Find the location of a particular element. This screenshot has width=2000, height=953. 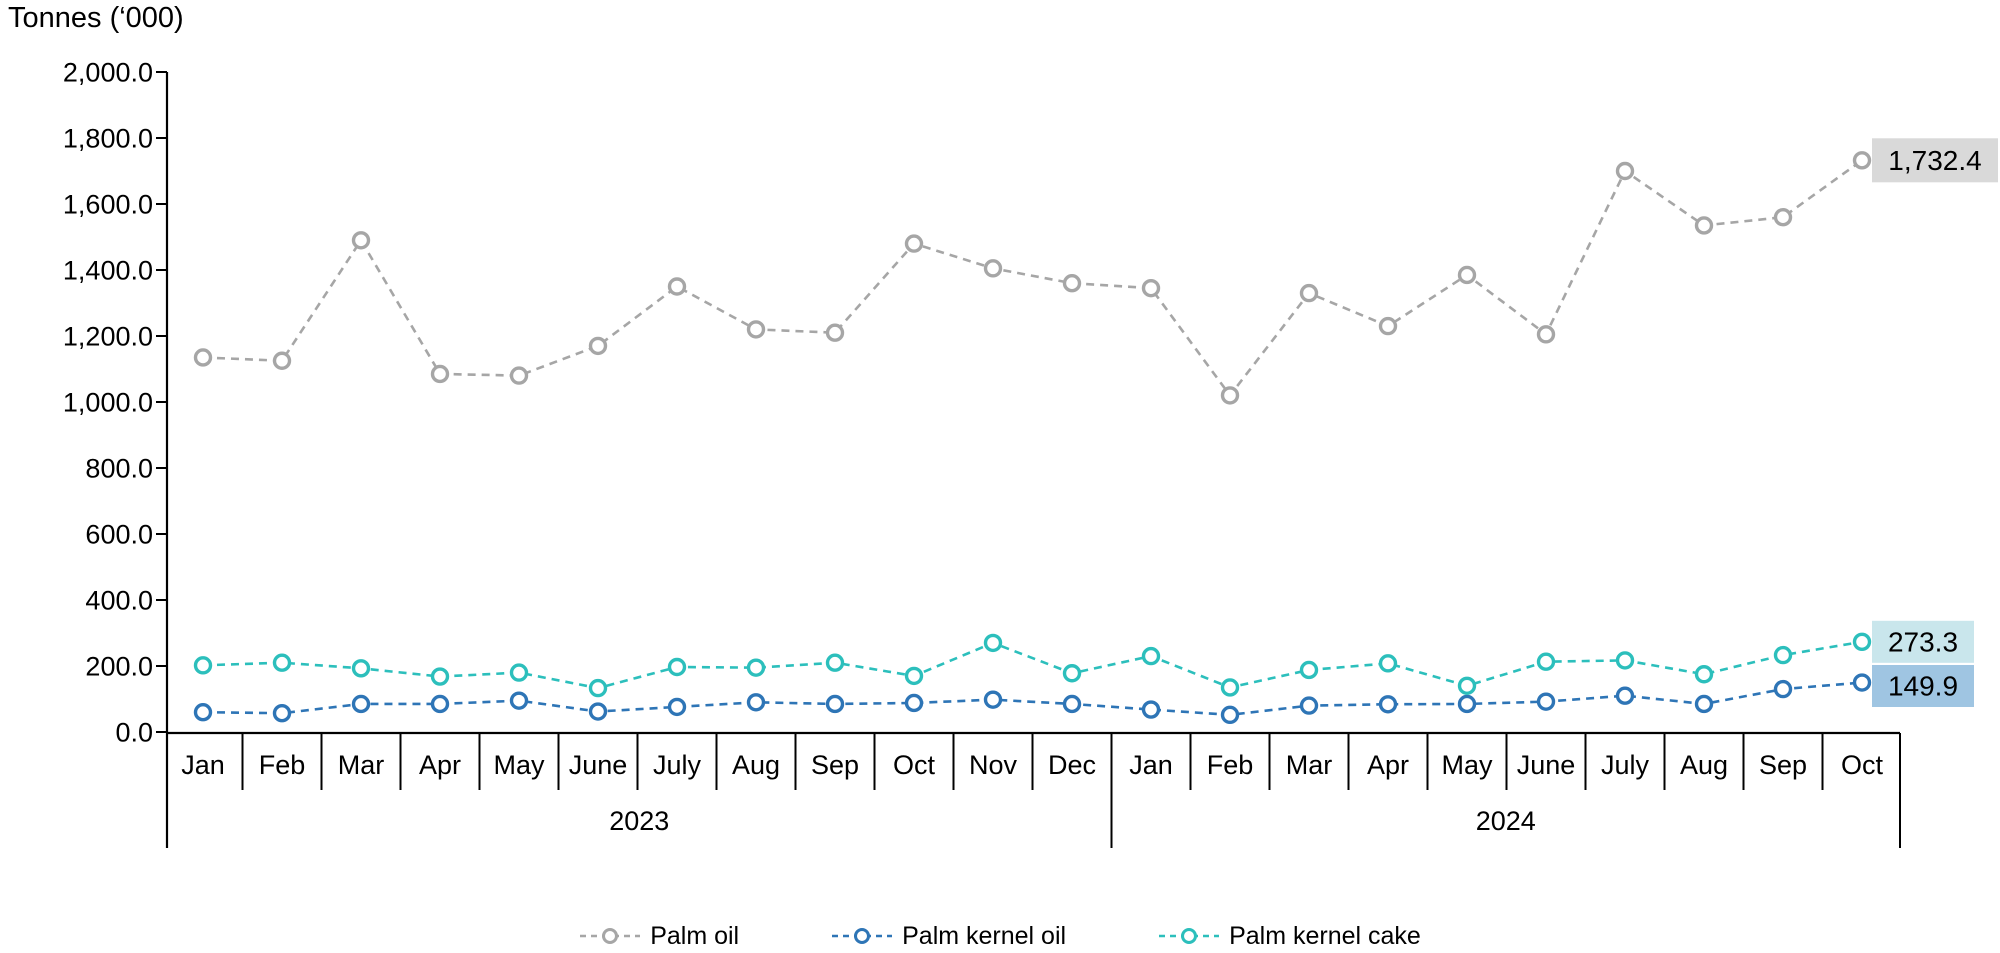

series-palm-kernel-oil is located at coordinates (1032, 699).